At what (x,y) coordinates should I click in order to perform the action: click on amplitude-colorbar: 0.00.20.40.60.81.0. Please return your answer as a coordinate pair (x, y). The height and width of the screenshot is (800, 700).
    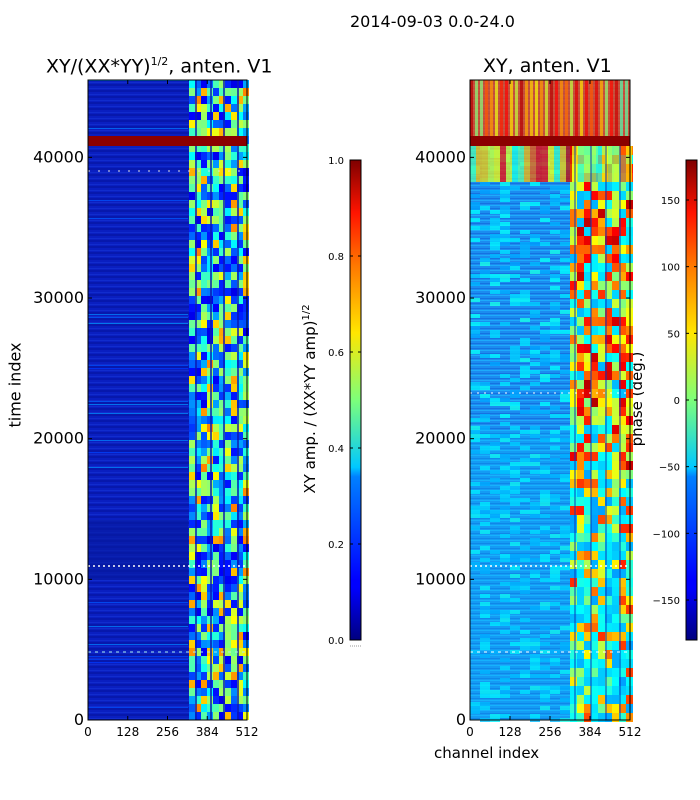
    Looking at the image, I should click on (345, 401).